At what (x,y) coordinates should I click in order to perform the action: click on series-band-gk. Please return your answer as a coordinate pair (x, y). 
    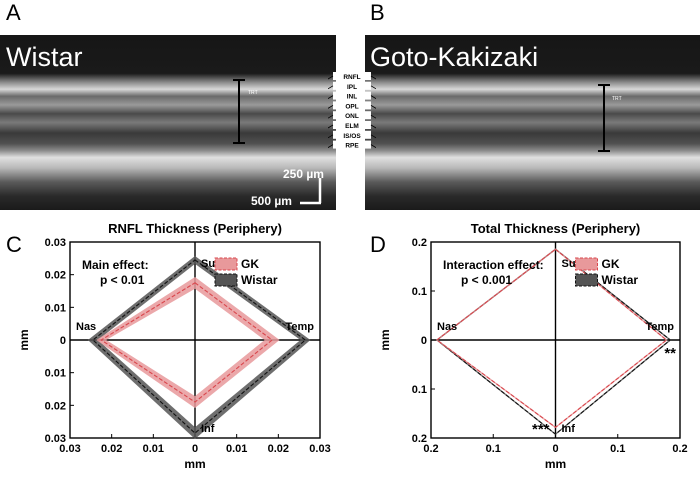
    Looking at the image, I should click on (188, 342).